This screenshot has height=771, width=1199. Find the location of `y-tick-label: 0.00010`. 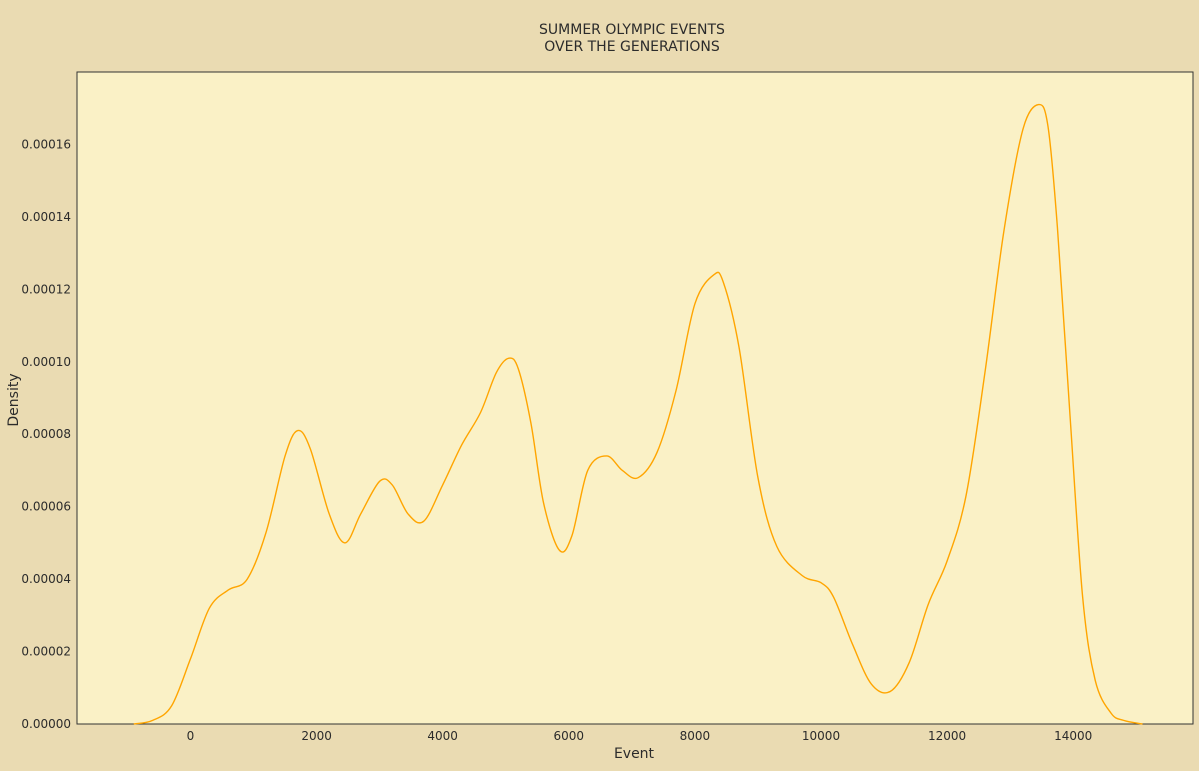

y-tick-label: 0.00010 is located at coordinates (46, 362).